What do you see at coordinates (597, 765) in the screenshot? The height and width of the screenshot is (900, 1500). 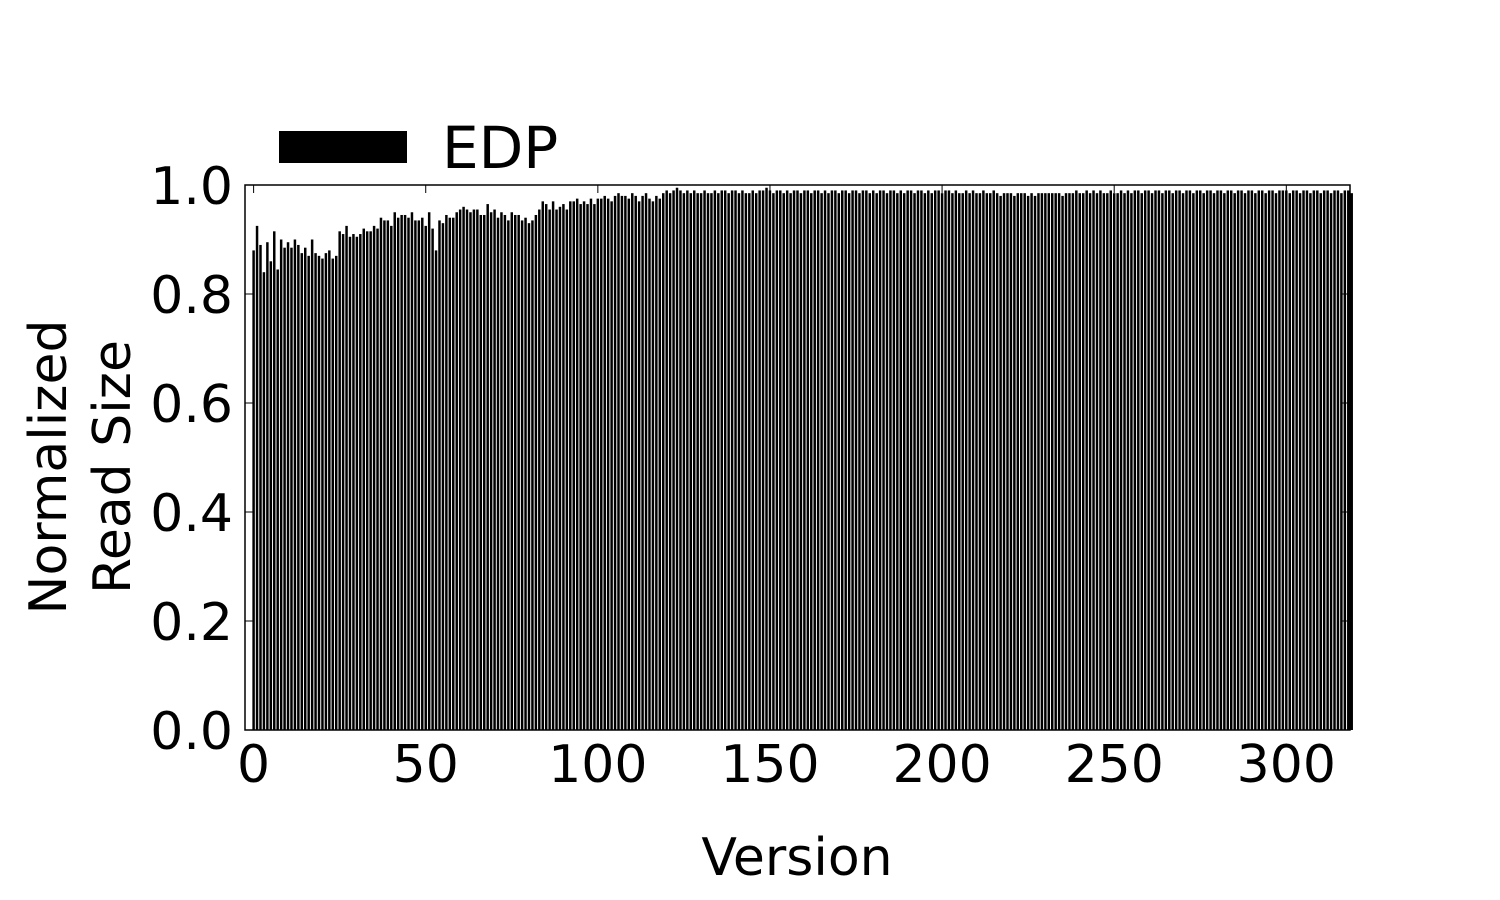 I see `x-tick-label: 100` at bounding box center [597, 765].